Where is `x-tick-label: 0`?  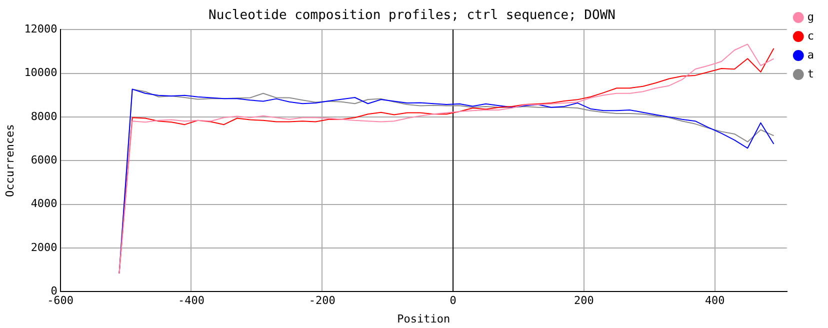 x-tick-label: 0 is located at coordinates (453, 301).